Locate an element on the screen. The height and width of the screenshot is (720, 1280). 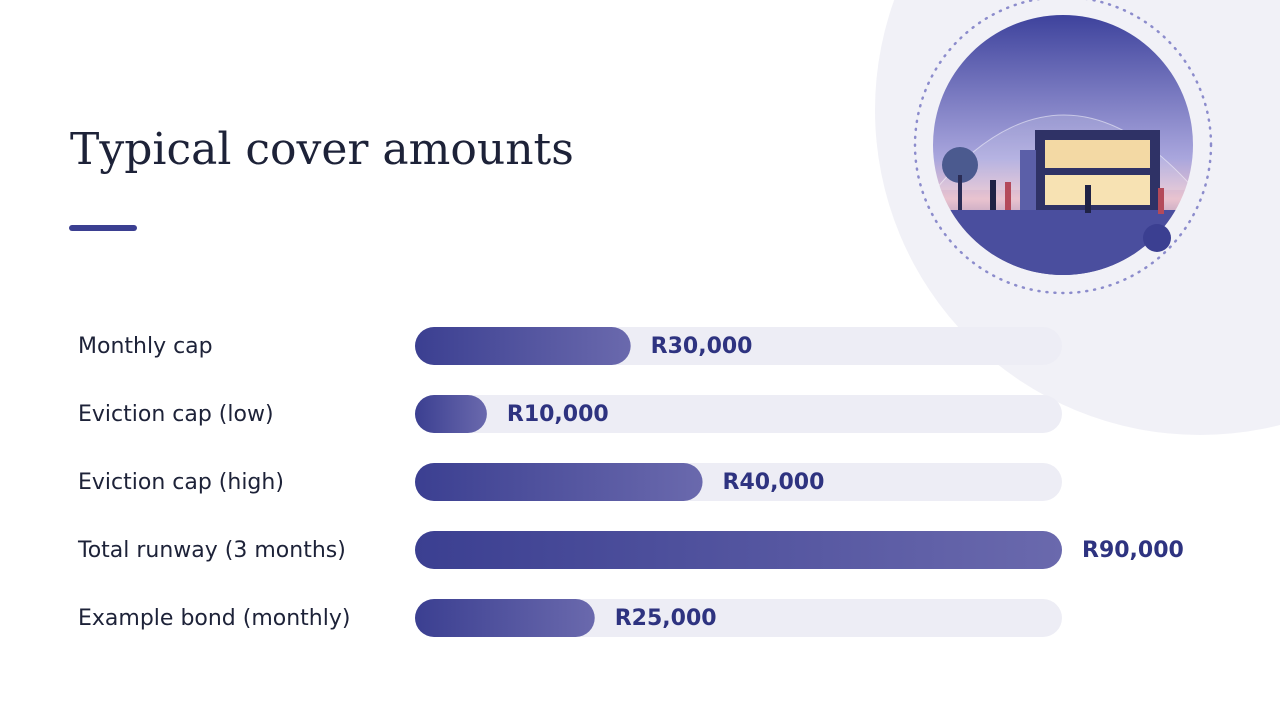
value-label: R30,000 is located at coordinates (702, 346).